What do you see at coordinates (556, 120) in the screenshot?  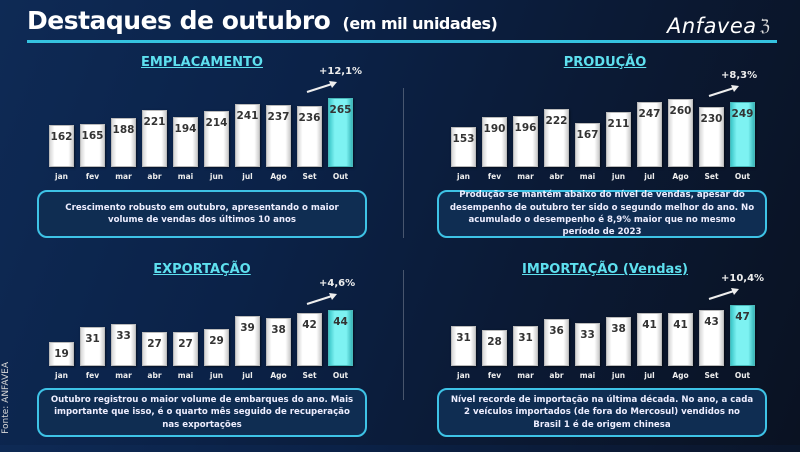 I see `data-label: 222` at bounding box center [556, 120].